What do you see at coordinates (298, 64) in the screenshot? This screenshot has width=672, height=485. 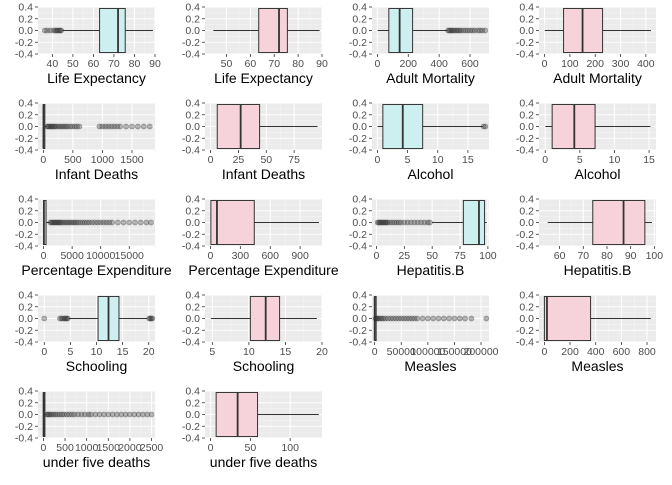 I see `x-tick-label: 80` at bounding box center [298, 64].